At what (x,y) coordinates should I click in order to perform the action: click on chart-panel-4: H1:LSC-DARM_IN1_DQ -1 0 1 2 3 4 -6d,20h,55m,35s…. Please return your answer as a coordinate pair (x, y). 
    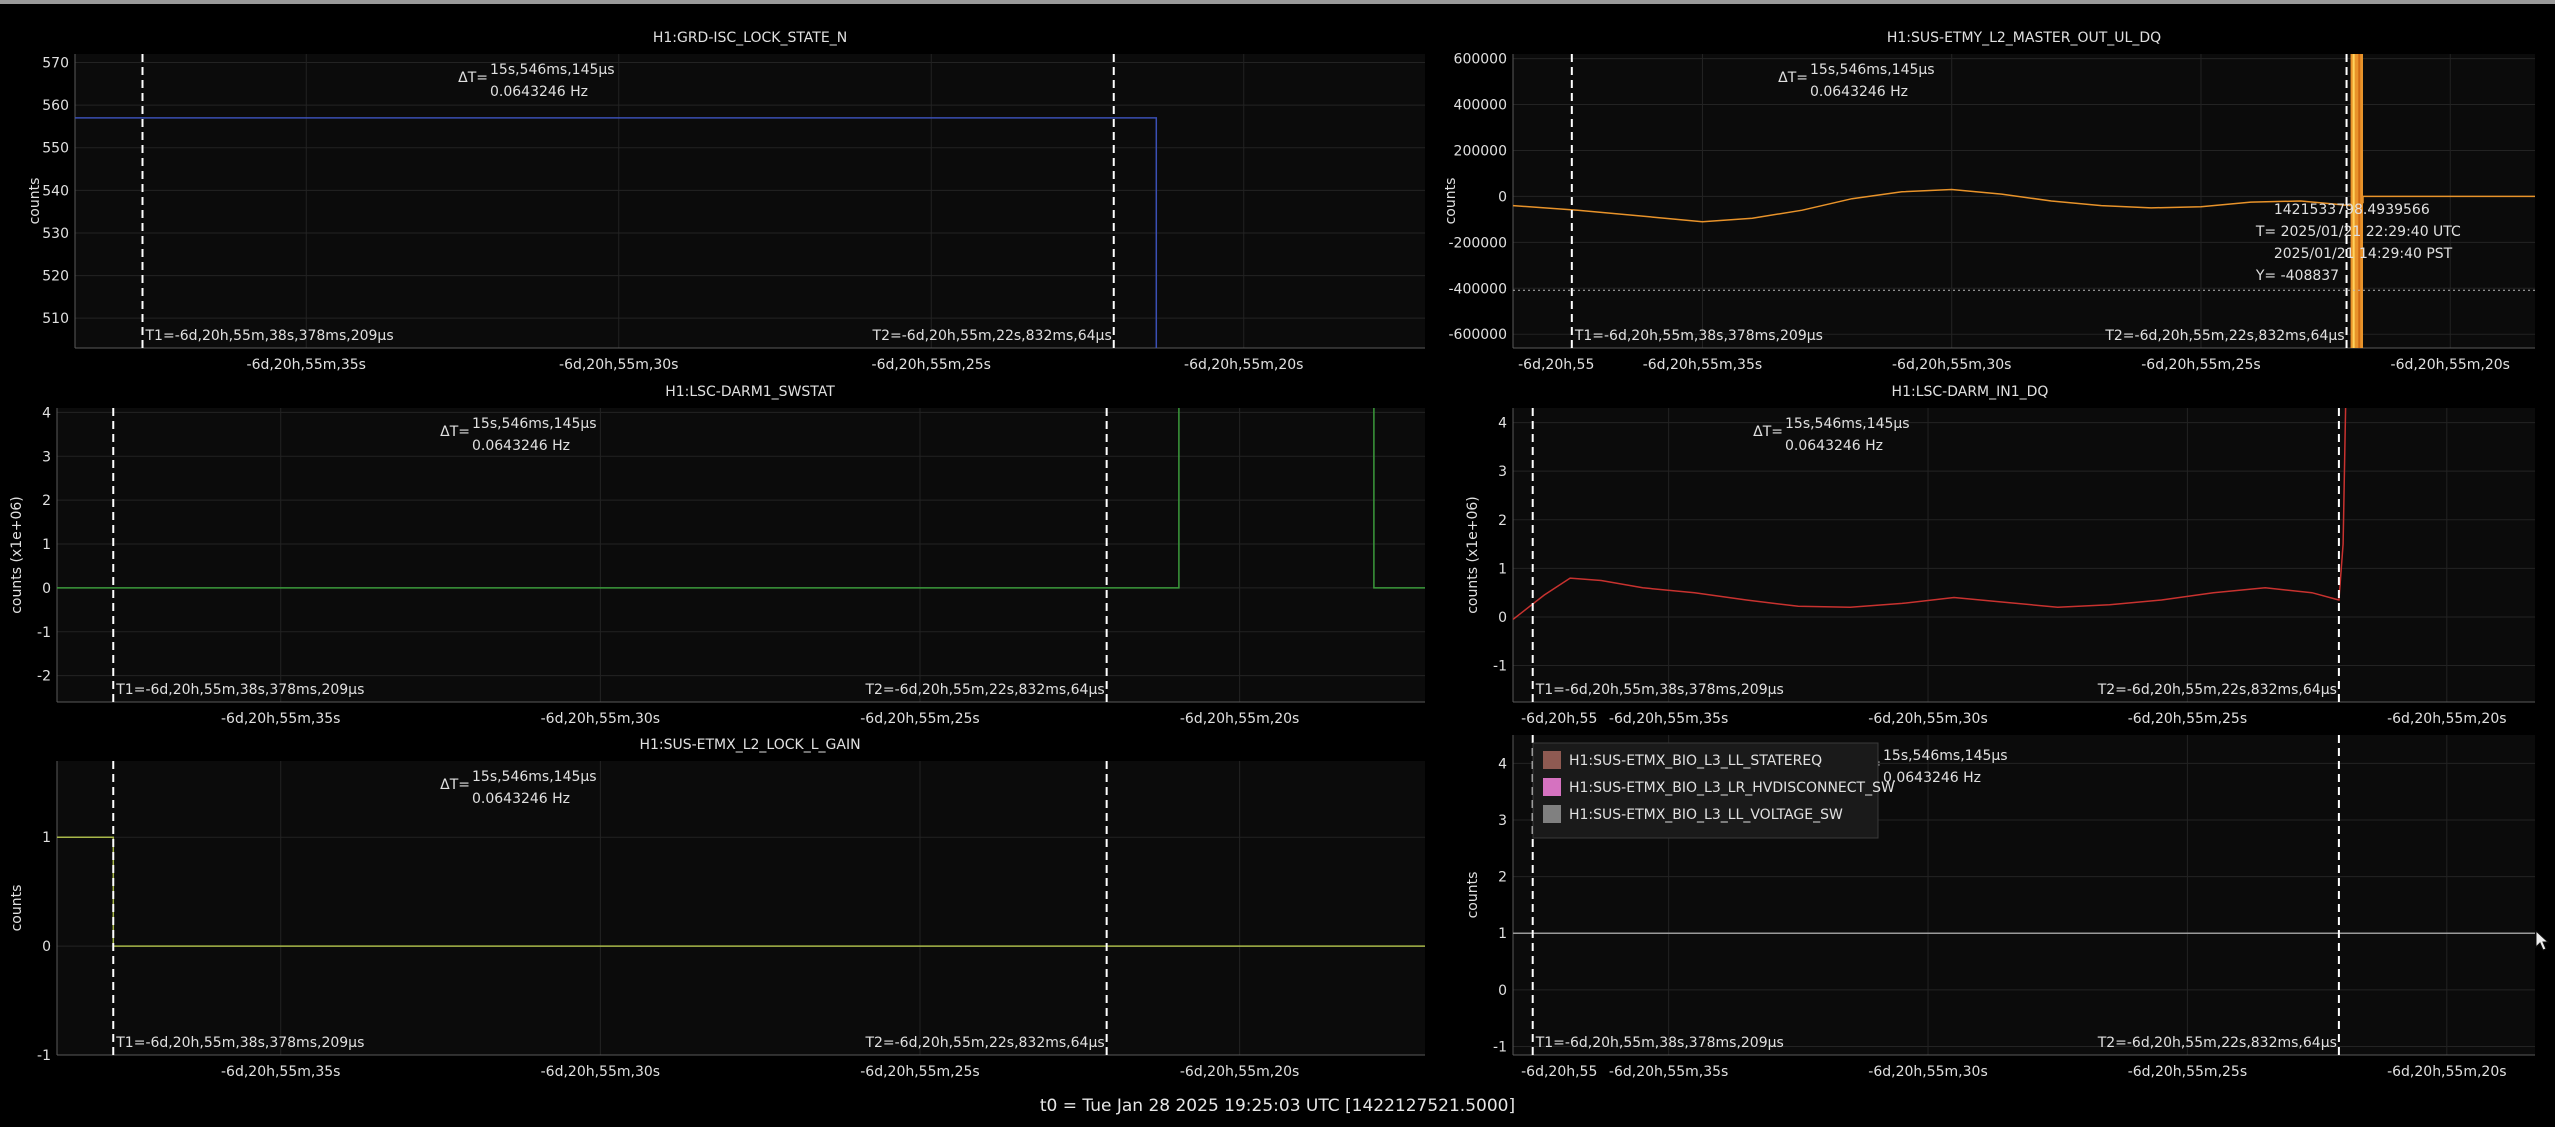
    Looking at the image, I should click on (2000, 555).